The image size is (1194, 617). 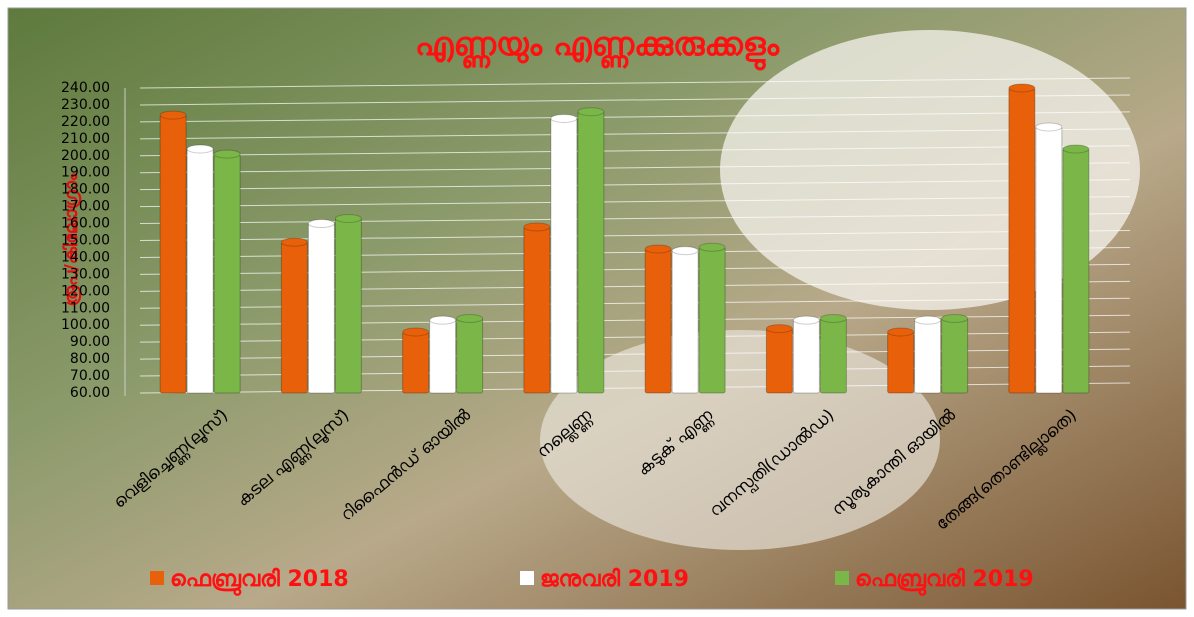 What do you see at coordinates (944, 582) in the screenshot?
I see `legend-label: ഫെബ്രുവരി 2019` at bounding box center [944, 582].